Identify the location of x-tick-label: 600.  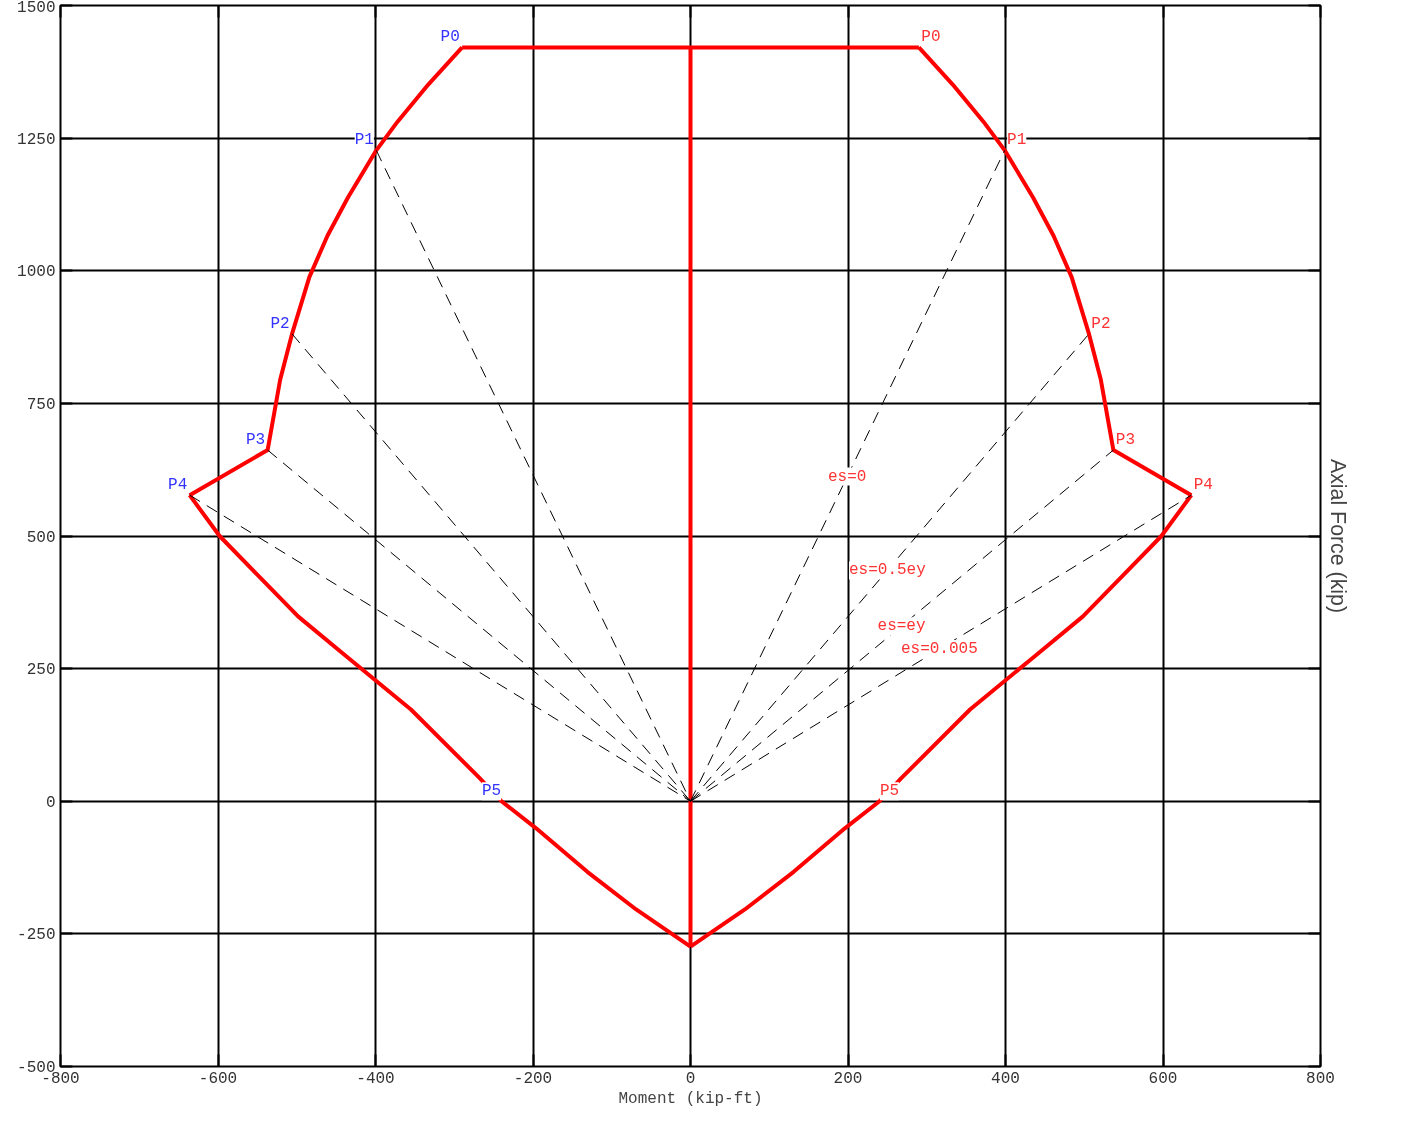
(1163, 1078).